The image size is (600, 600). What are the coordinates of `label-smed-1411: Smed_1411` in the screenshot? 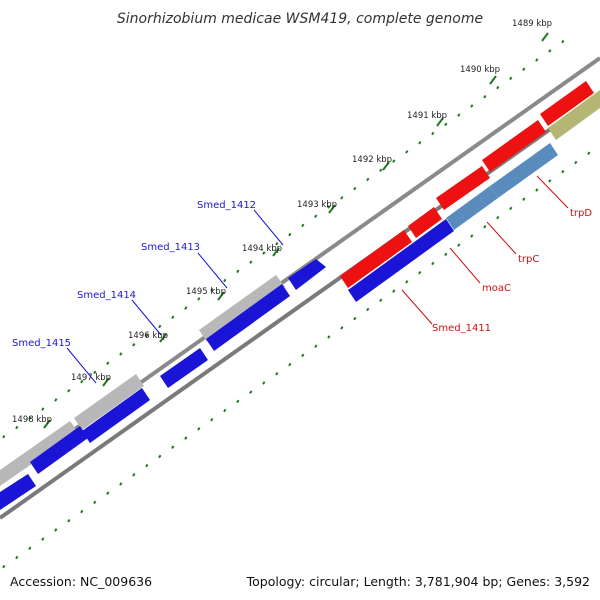 It's located at (461, 328).